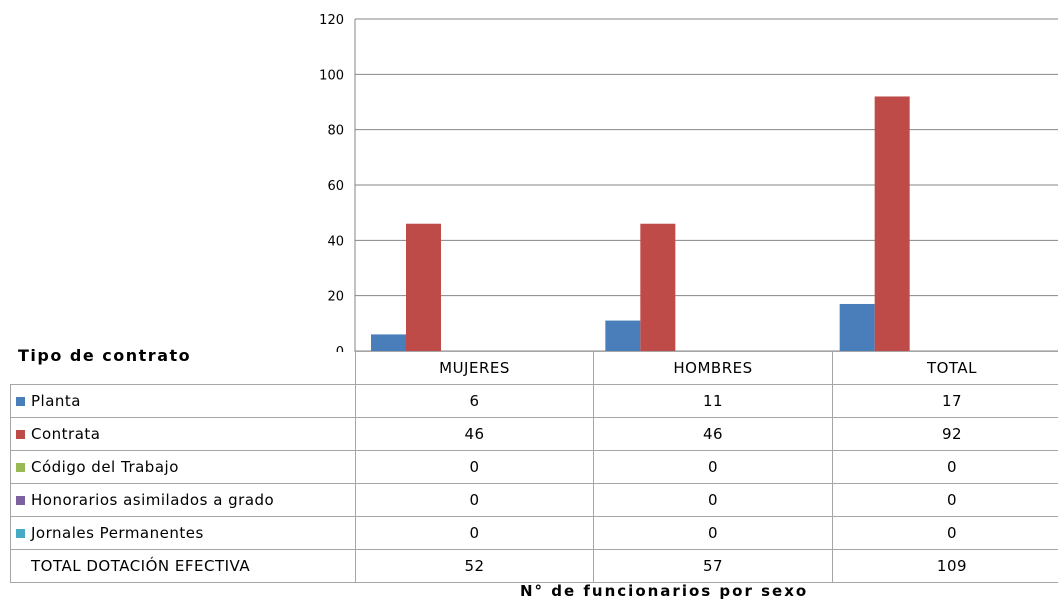 The image size is (1058, 600). Describe the element at coordinates (945, 434) in the screenshot. I see `table-value-cell: 92` at that location.